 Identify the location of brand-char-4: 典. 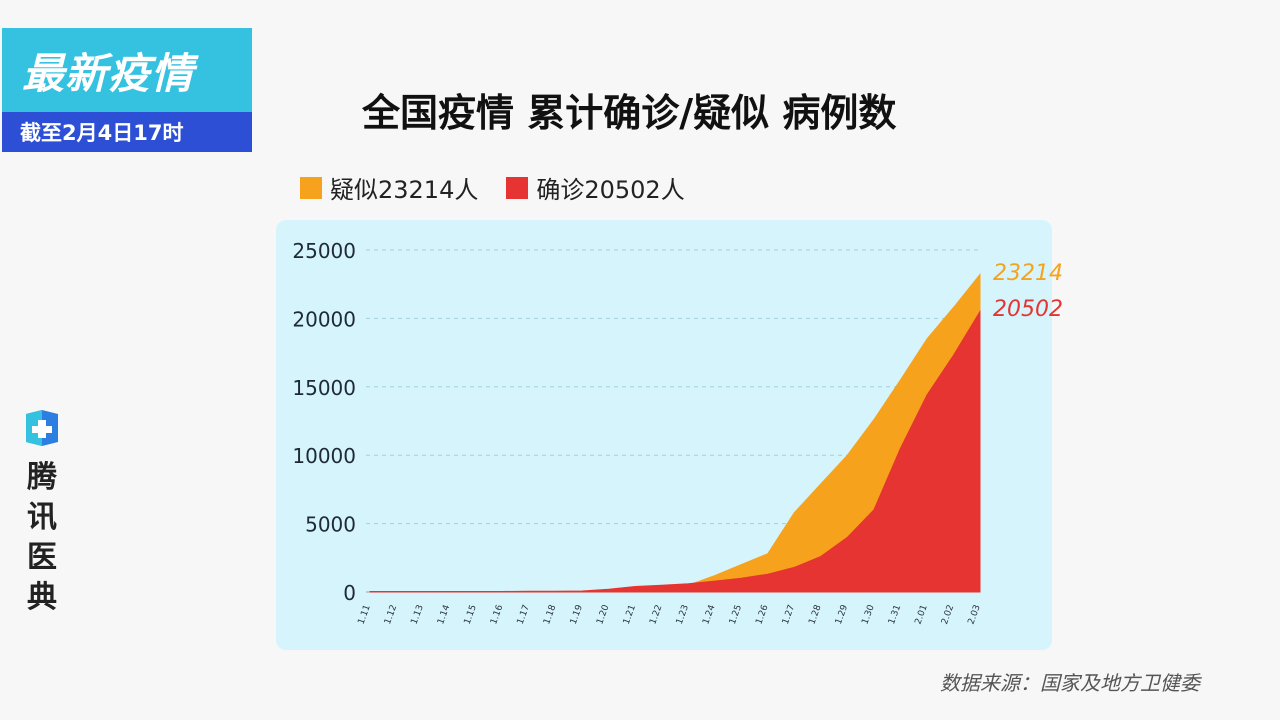
(42, 597).